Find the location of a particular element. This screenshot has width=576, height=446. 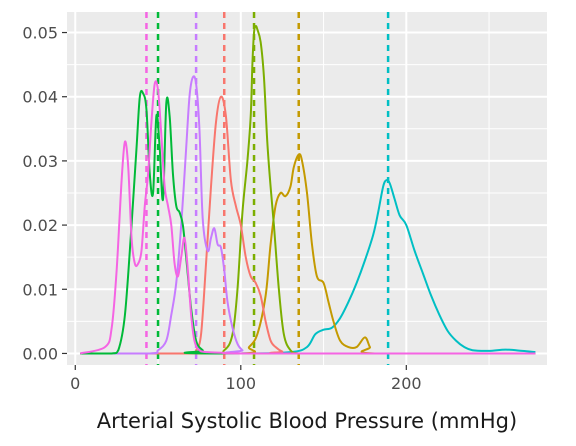

x-tick-label: 200 is located at coordinates (406, 383).